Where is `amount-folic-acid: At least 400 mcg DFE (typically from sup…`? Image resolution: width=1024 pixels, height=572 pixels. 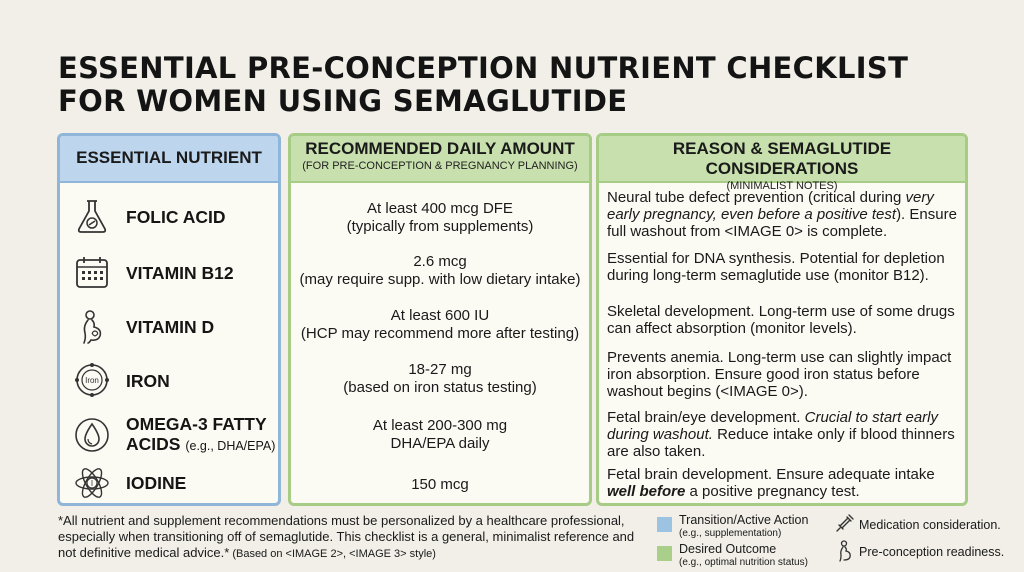 amount-folic-acid: At least 400 mcg DFE (typically from sup… is located at coordinates (440, 218).